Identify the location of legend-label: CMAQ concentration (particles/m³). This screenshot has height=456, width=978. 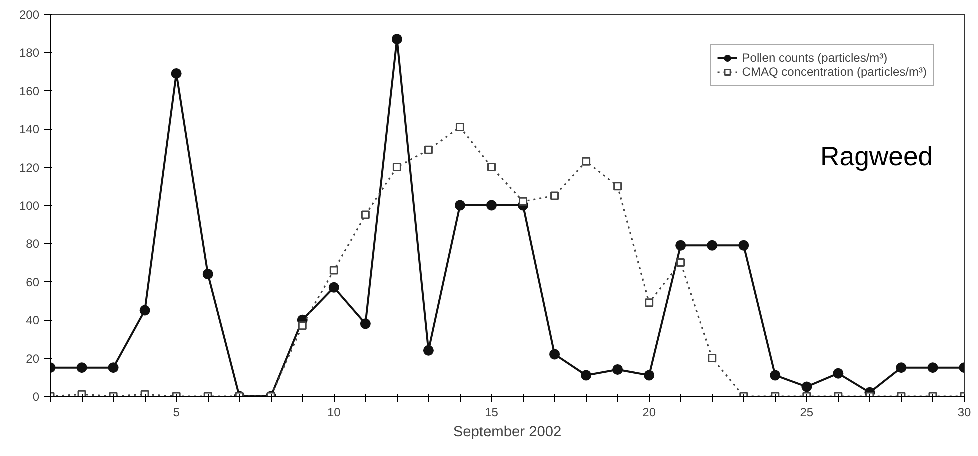
(834, 72).